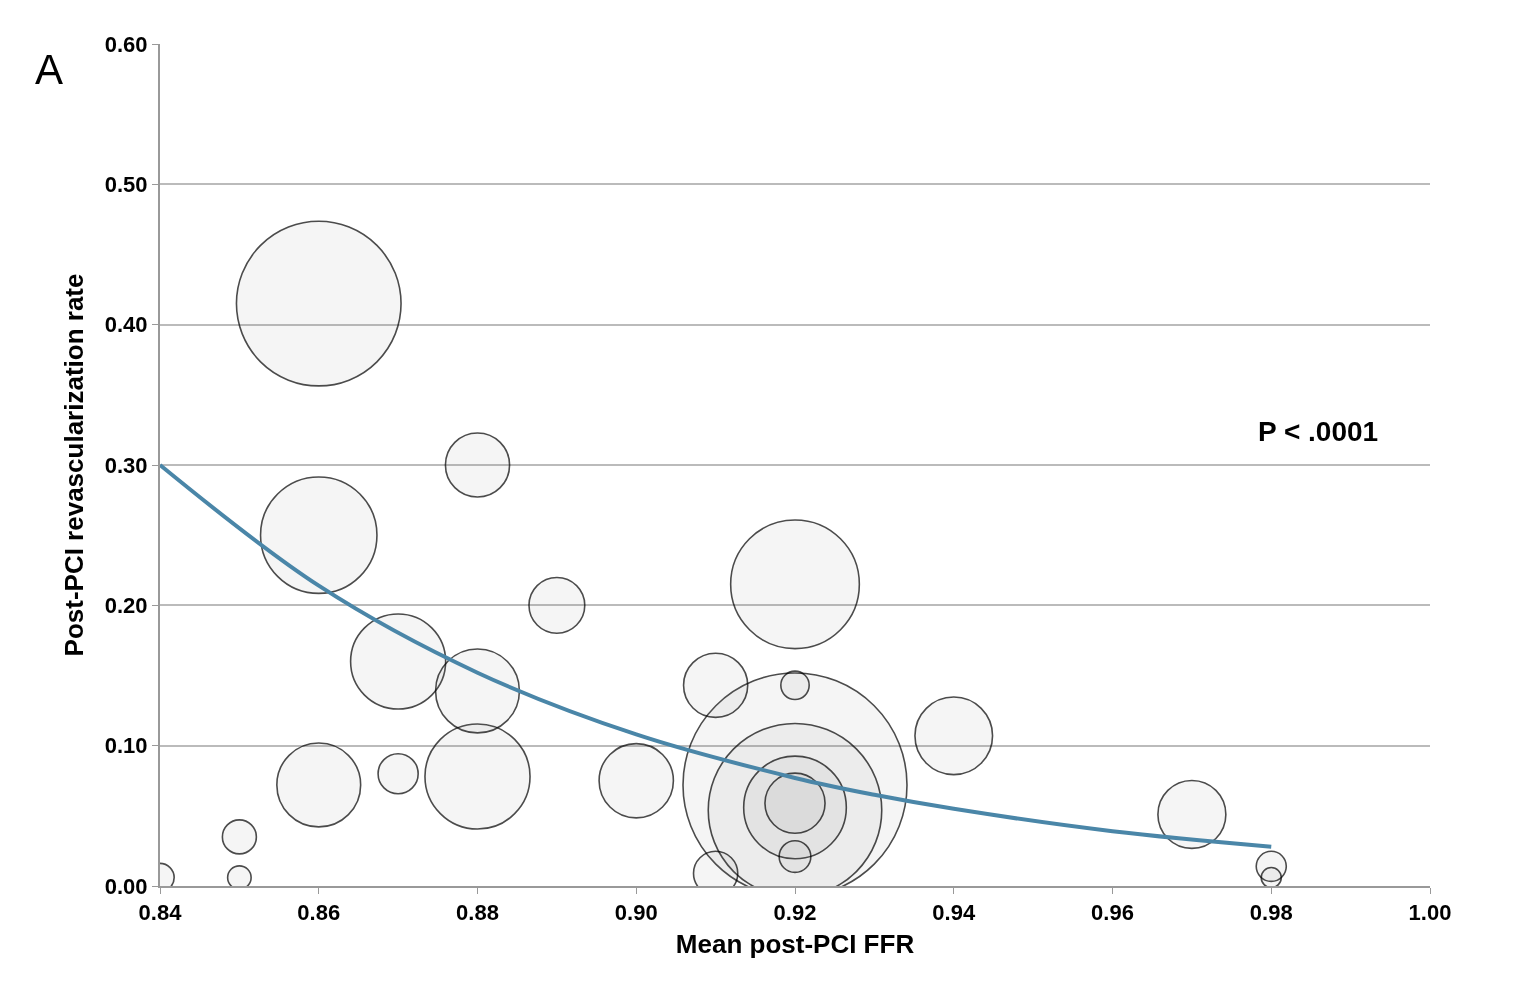 Image resolution: width=1514 pixels, height=998 pixels. Describe the element at coordinates (477, 913) in the screenshot. I see `x-tick-label: 0.88` at that location.